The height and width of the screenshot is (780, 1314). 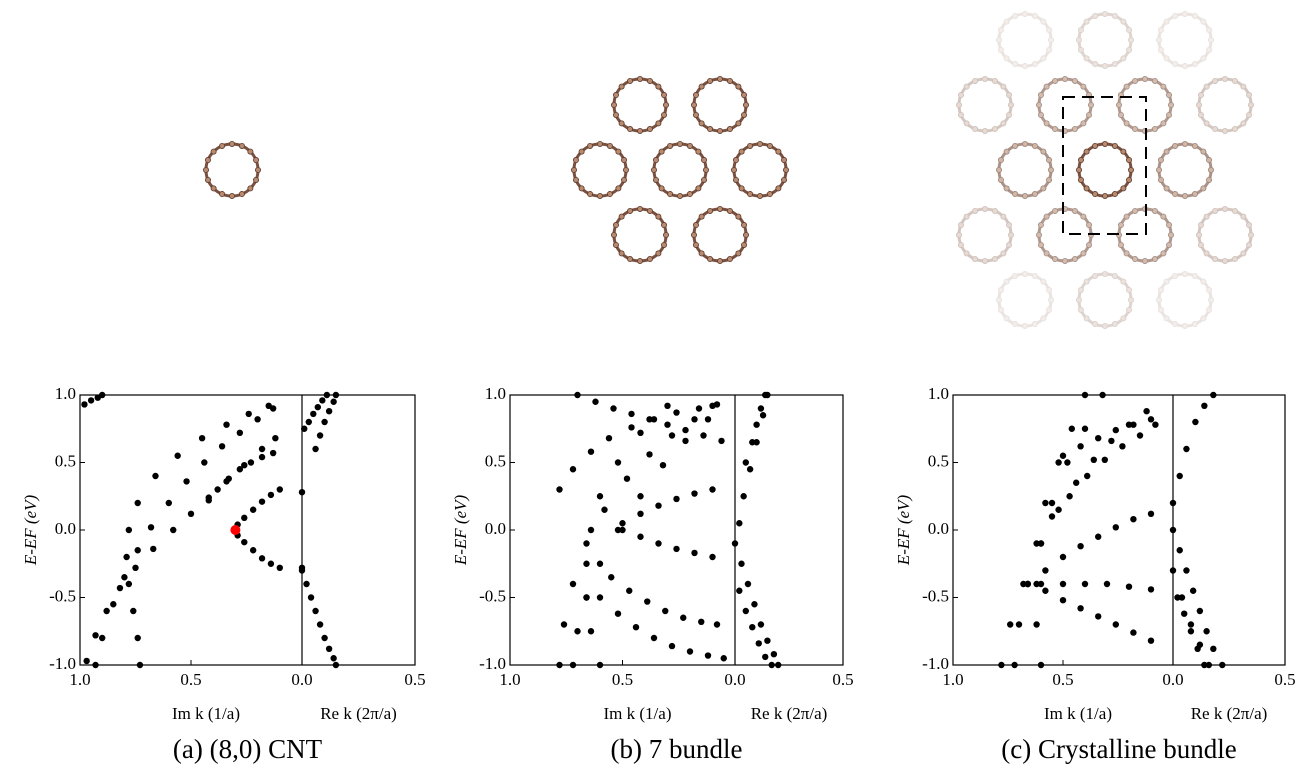 I want to click on x-tick-label: 0.5, so click(x=1284, y=679).